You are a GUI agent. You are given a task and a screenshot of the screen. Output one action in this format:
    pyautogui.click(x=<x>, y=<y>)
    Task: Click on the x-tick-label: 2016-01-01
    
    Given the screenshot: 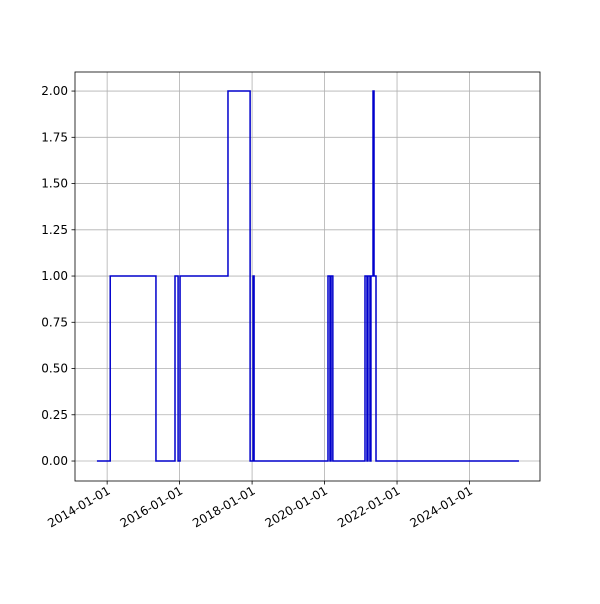 What is the action you would take?
    pyautogui.click(x=151, y=506)
    